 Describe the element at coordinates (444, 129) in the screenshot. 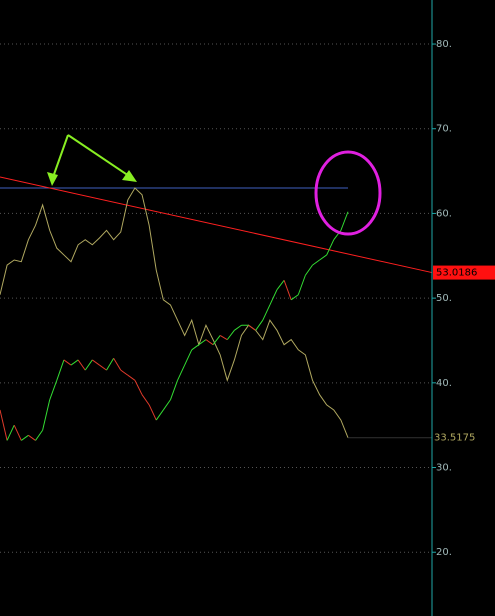

I see `y-tick-label: 70.` at that location.